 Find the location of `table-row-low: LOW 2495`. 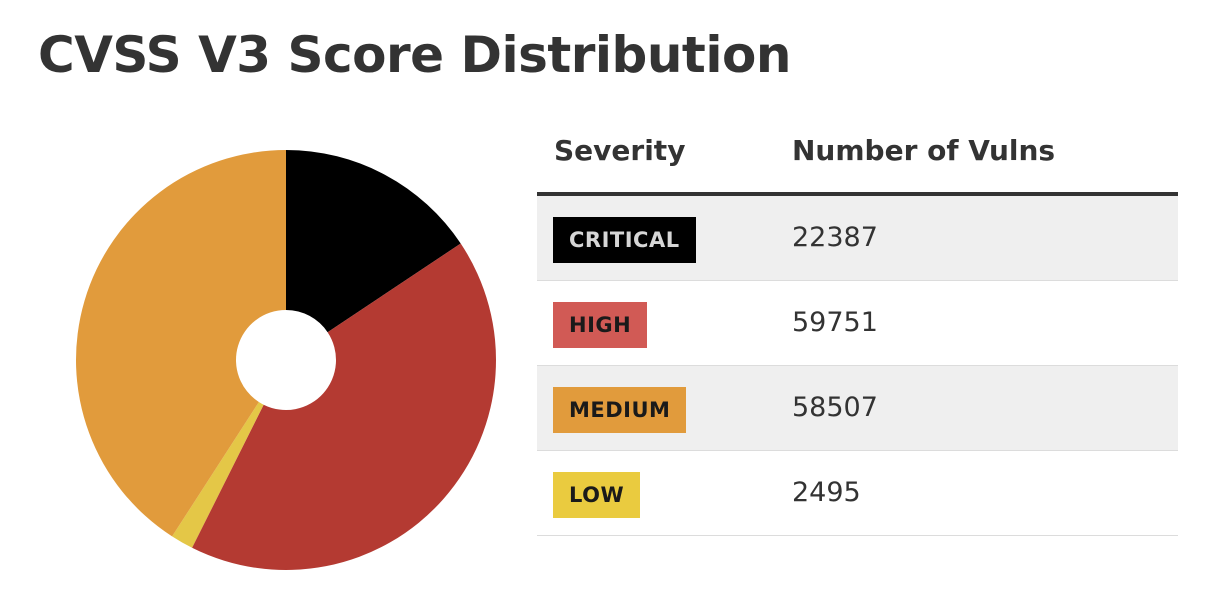

table-row-low: LOW 2495 is located at coordinates (857, 493).